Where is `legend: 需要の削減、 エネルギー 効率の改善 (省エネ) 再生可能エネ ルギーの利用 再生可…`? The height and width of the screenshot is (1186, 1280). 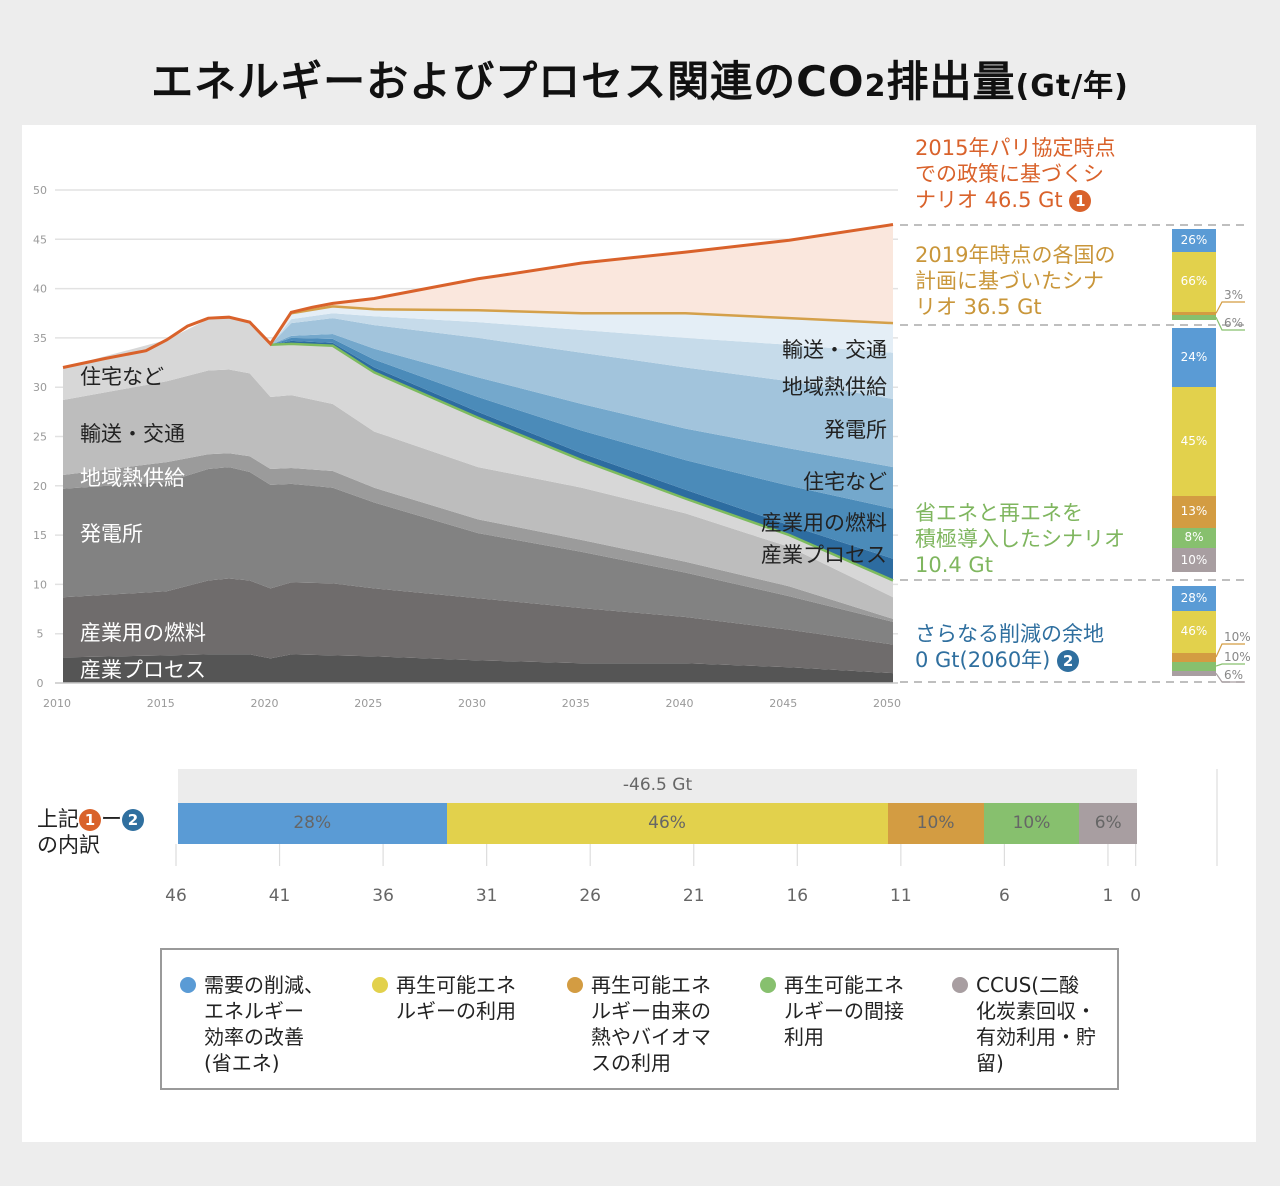 legend: 需要の削減、 エネルギー 効率の改善 (省エネ) 再生可能エネ ルギーの利用 再生可… is located at coordinates (639, 1019).